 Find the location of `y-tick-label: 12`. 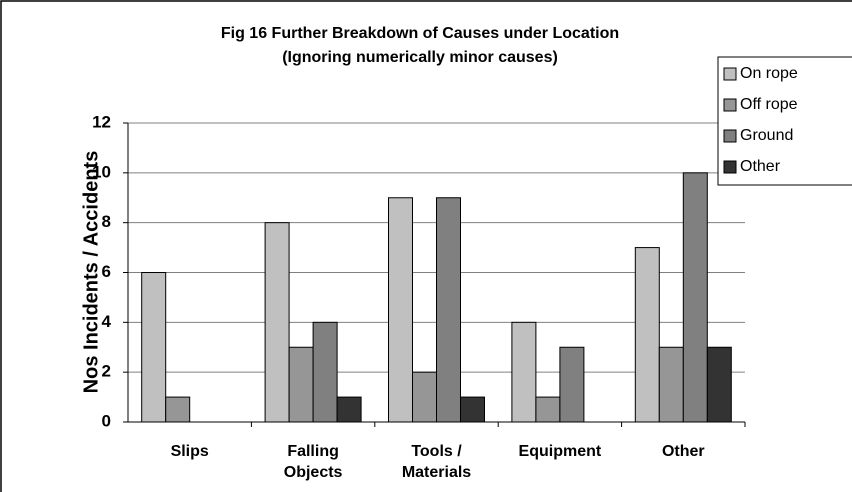

y-tick-label: 12 is located at coordinates (101, 121).